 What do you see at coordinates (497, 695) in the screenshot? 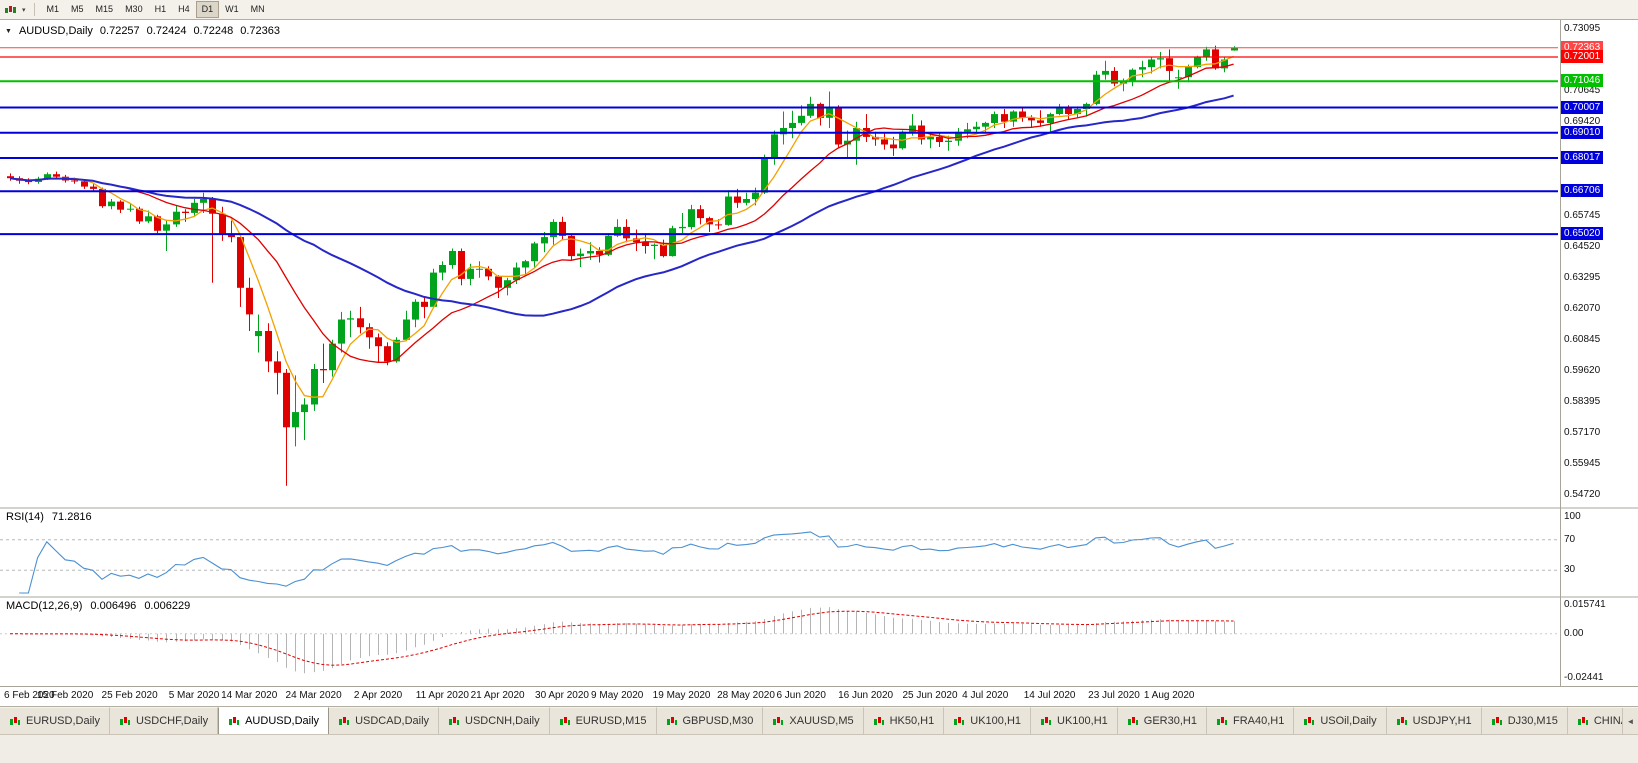
I see `date-axis-label: 21 Apr 2020` at bounding box center [497, 695].